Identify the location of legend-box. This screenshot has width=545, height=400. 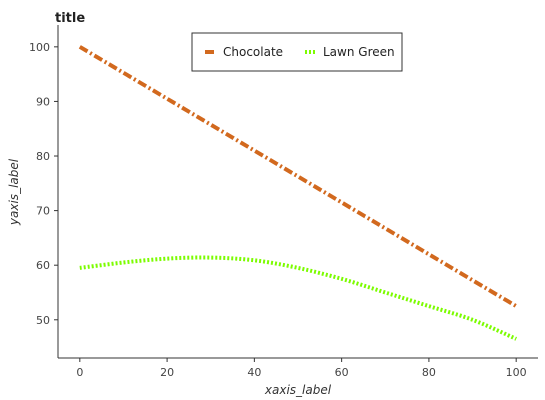
(297, 52).